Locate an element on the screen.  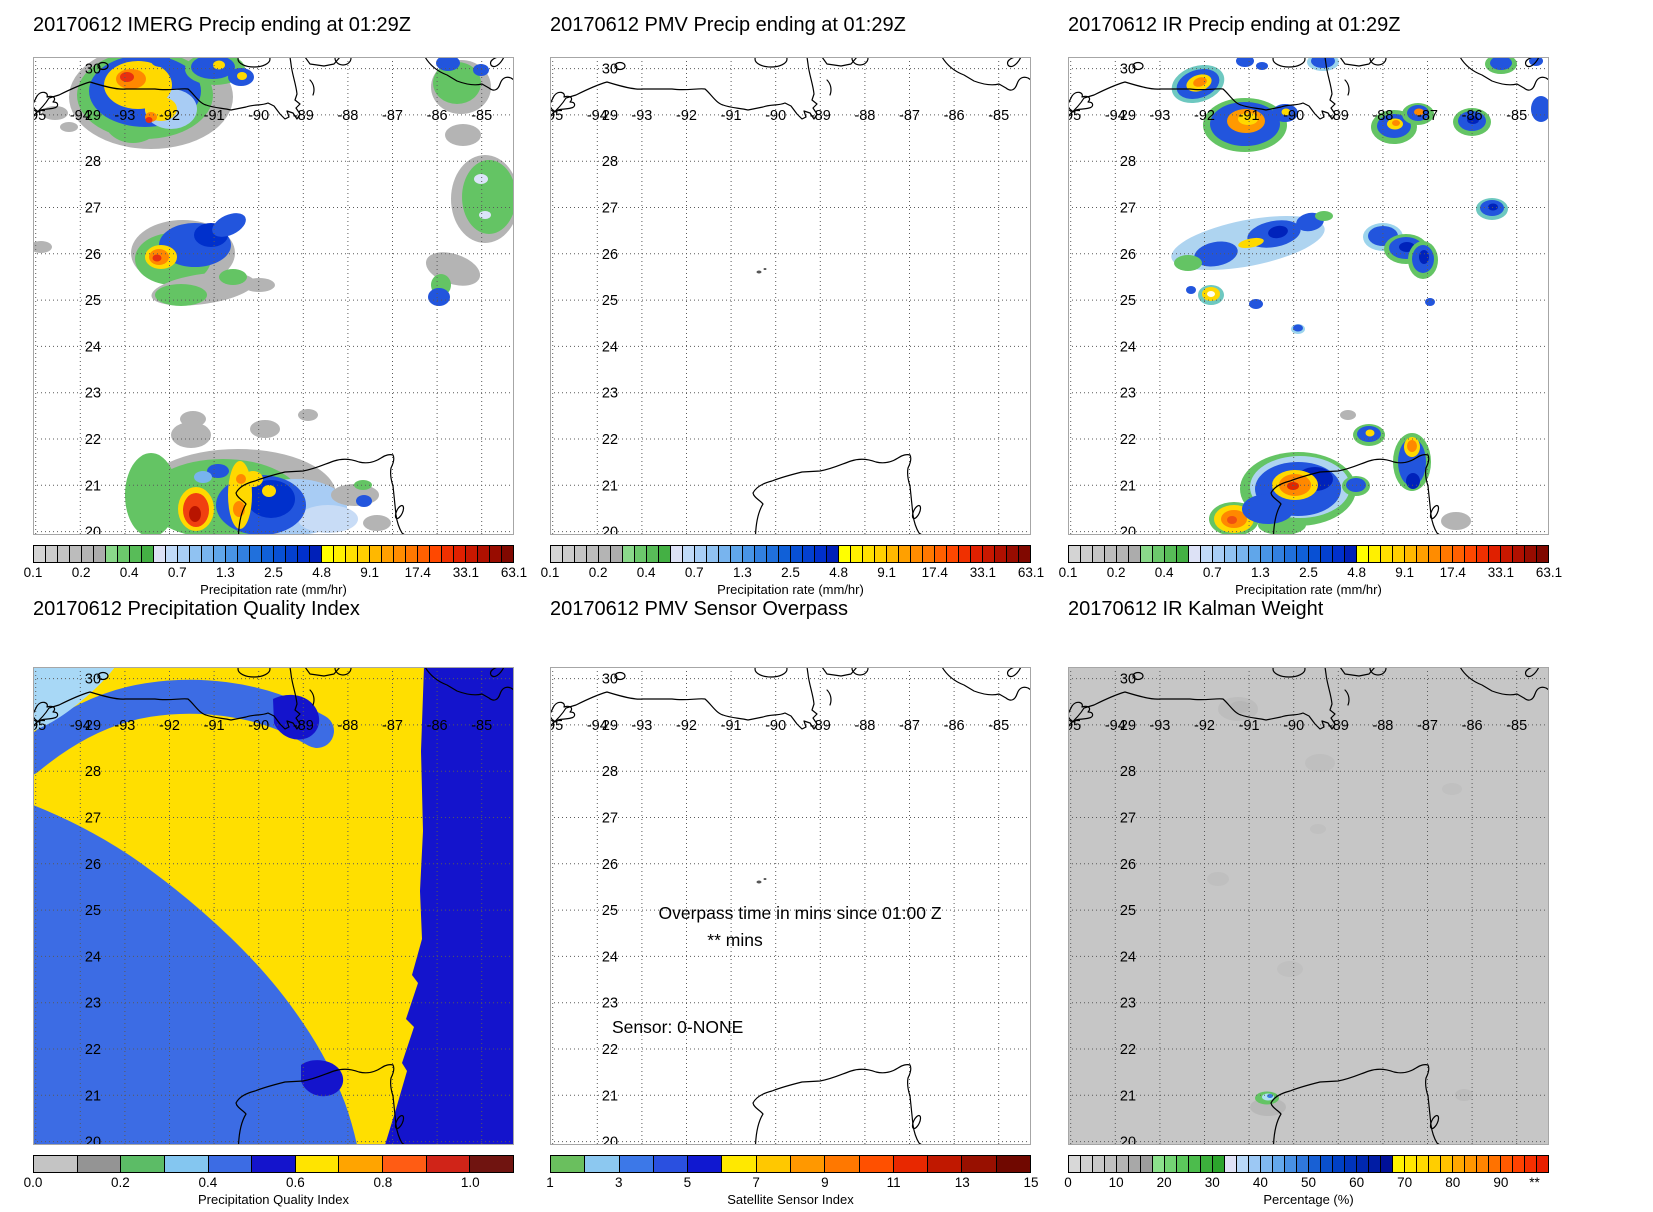
lon-tick-label: -91 is located at coordinates (214, 116).